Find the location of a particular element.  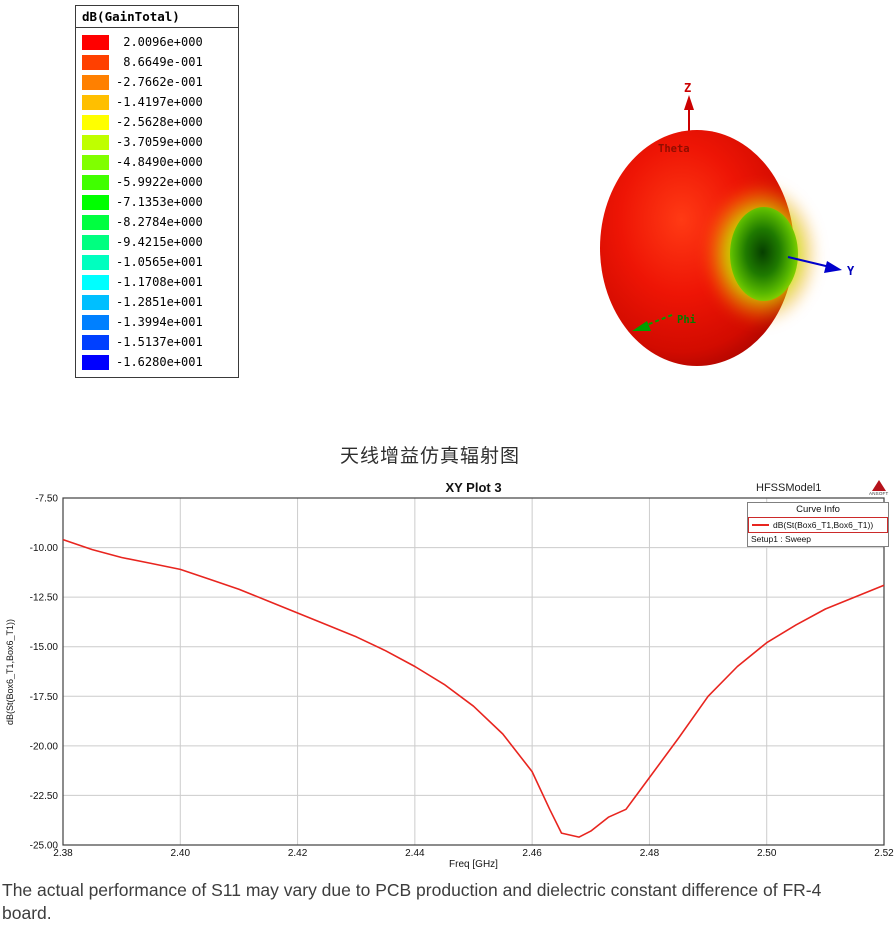

colorbar-value: -1.6280e+001 is located at coordinates (159, 362).